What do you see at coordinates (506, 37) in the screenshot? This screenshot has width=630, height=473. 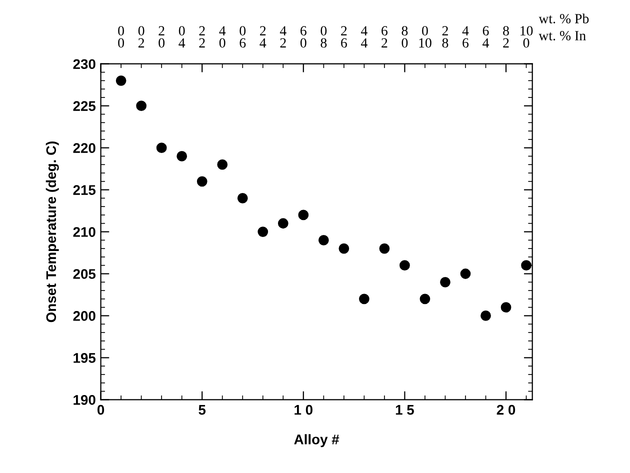 I see `annotation: 8 2` at bounding box center [506, 37].